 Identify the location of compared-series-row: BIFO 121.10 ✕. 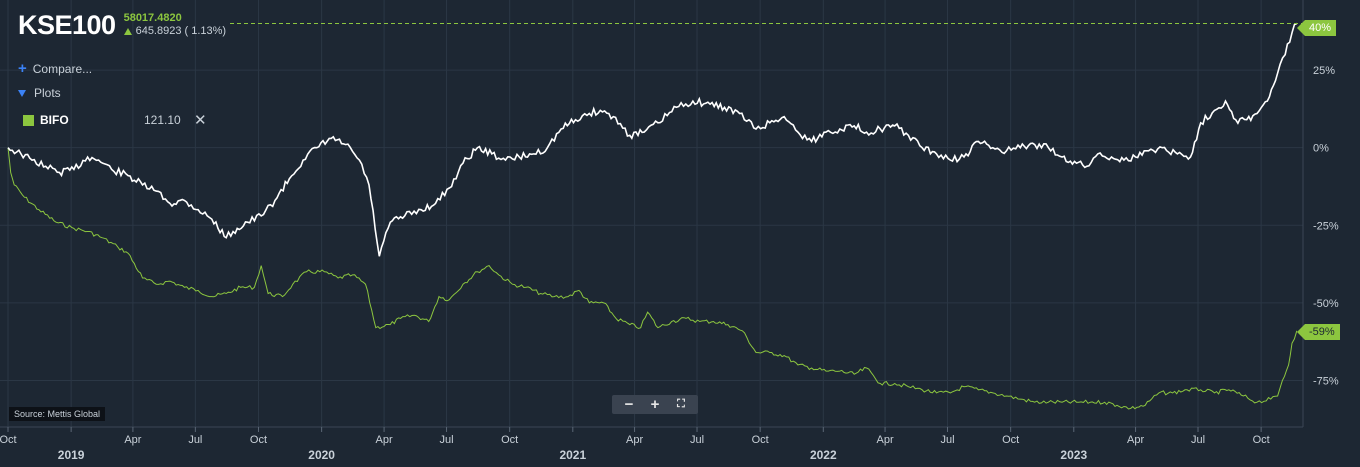
(115, 120).